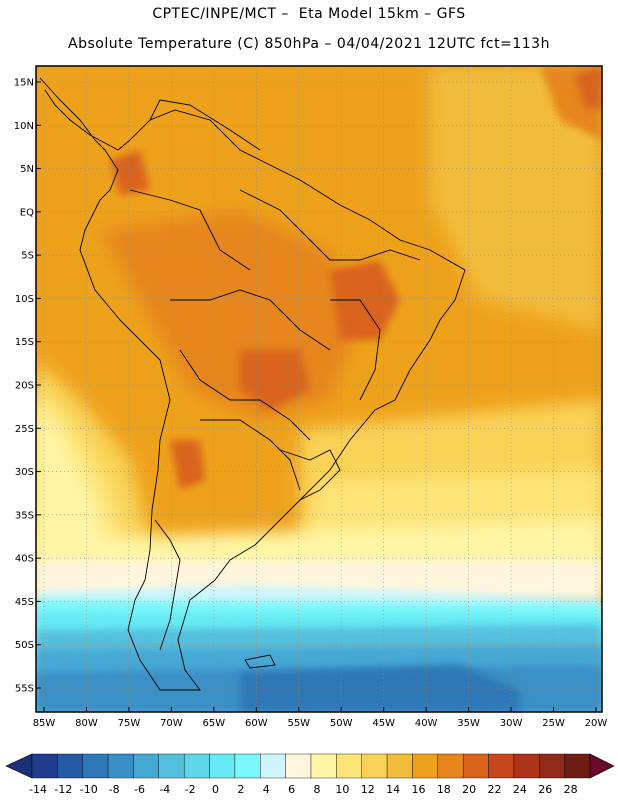  I want to click on colorbar-tick-label: 16, so click(418, 789).